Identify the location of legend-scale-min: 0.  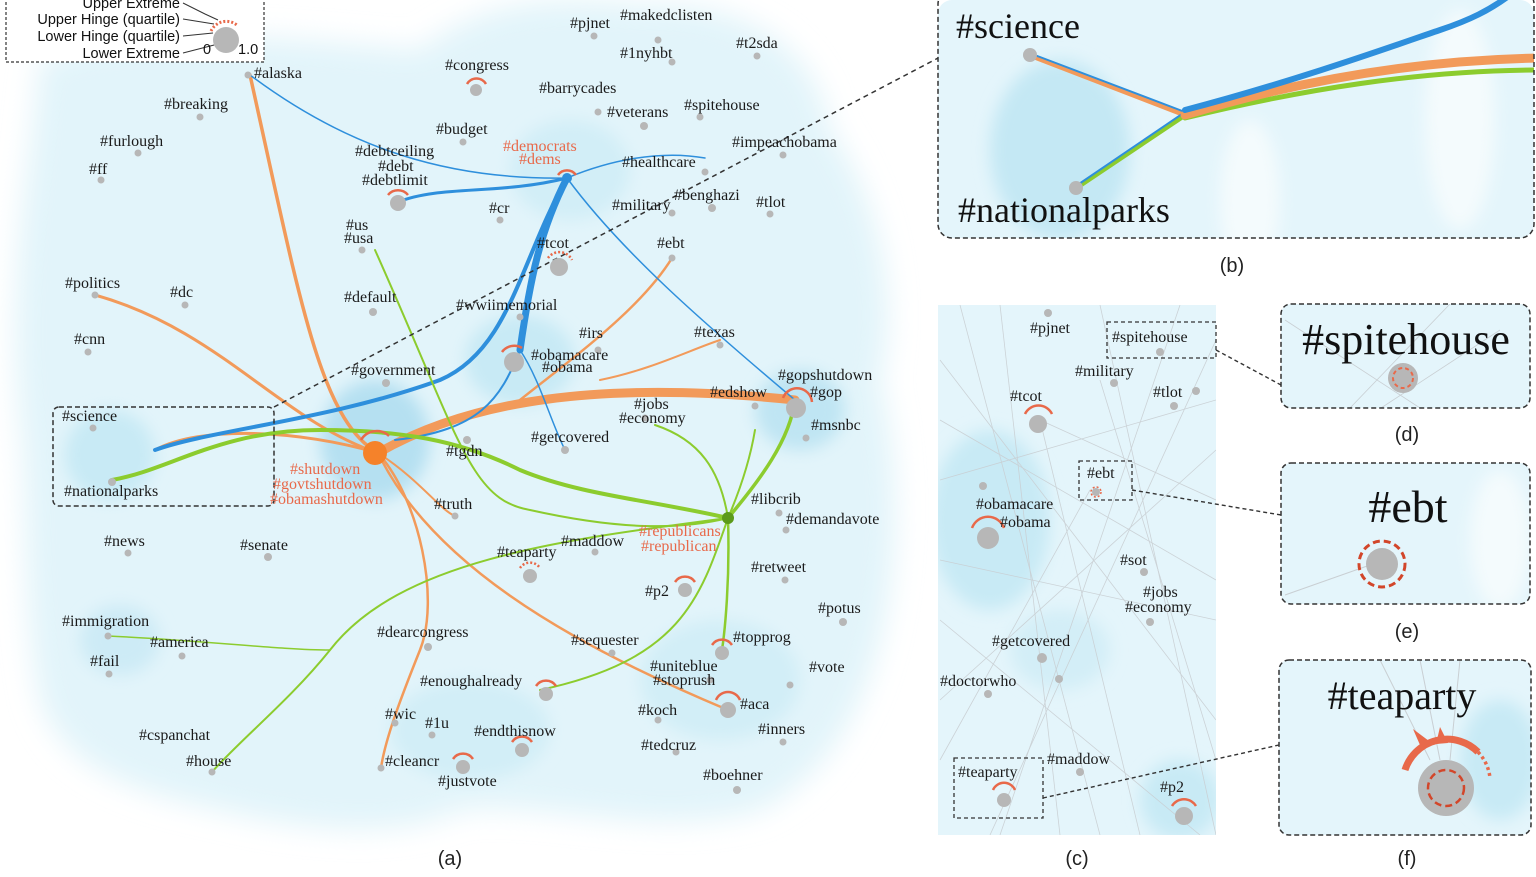
(207, 50).